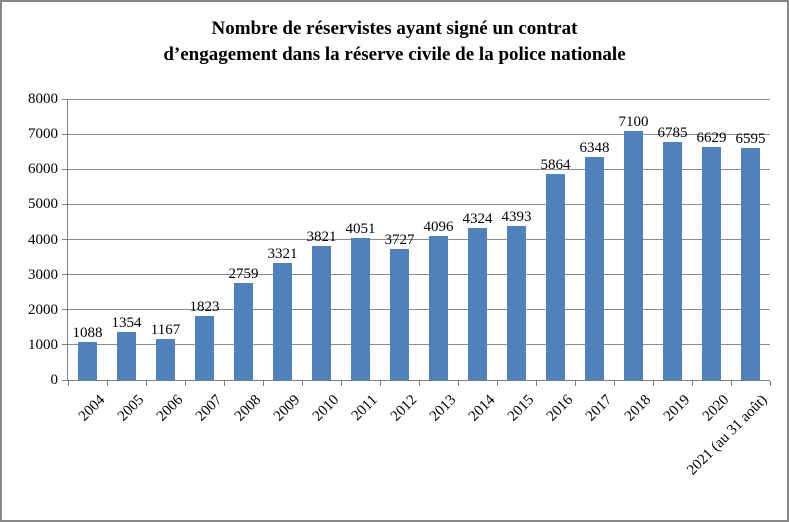 This screenshot has height=522, width=789. I want to click on x-tick-label: 2004, so click(91, 408).